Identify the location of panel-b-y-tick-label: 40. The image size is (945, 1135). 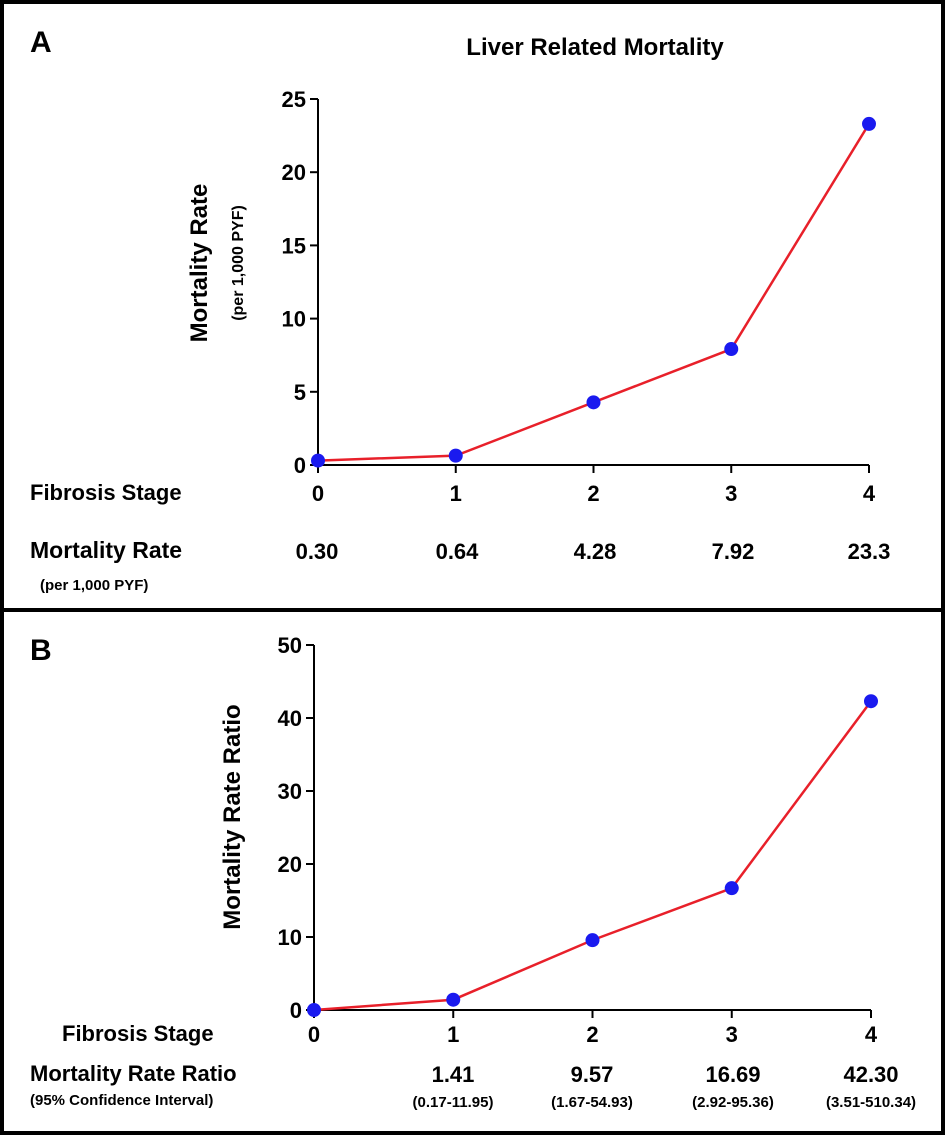
(290, 718).